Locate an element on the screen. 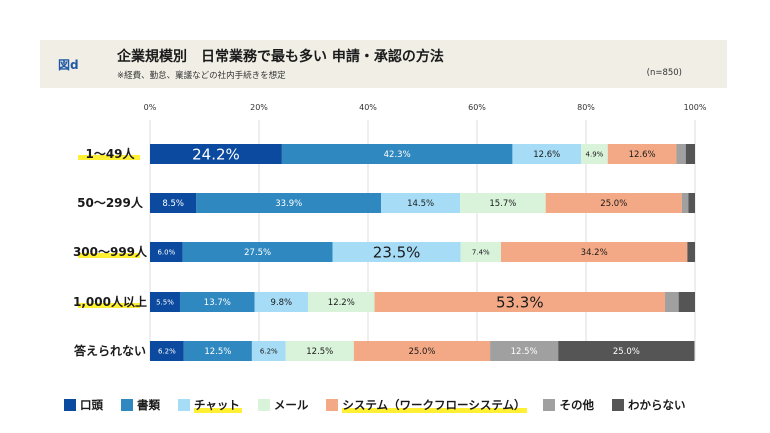  data-label: 24.2% is located at coordinates (216, 154).